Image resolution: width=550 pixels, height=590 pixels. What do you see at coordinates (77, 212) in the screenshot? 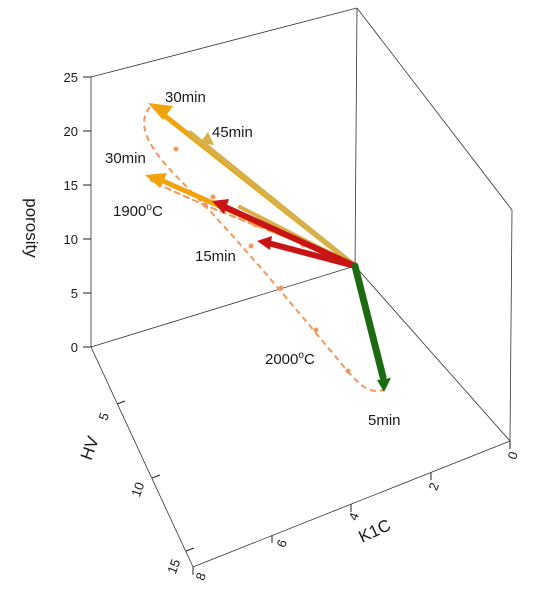
I see `z-axis-ticks: 0 5 10 15 20 25` at bounding box center [77, 212].